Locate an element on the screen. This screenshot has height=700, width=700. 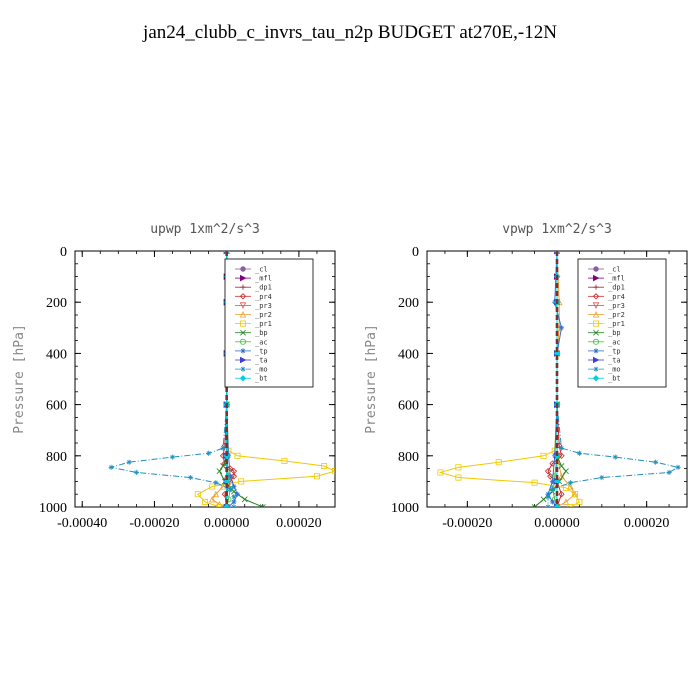
legend-label_pr4: _pr4 is located at coordinates (616, 297).